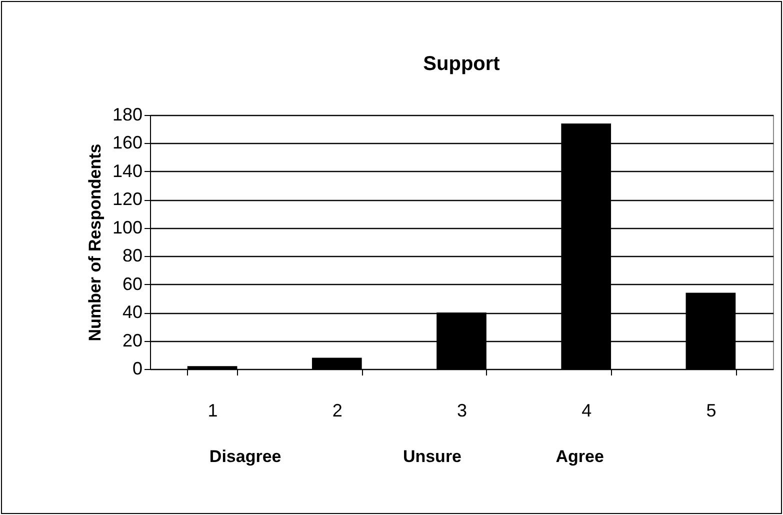  Describe the element at coordinates (127, 114) in the screenshot. I see `y-tick-label: 180` at that location.